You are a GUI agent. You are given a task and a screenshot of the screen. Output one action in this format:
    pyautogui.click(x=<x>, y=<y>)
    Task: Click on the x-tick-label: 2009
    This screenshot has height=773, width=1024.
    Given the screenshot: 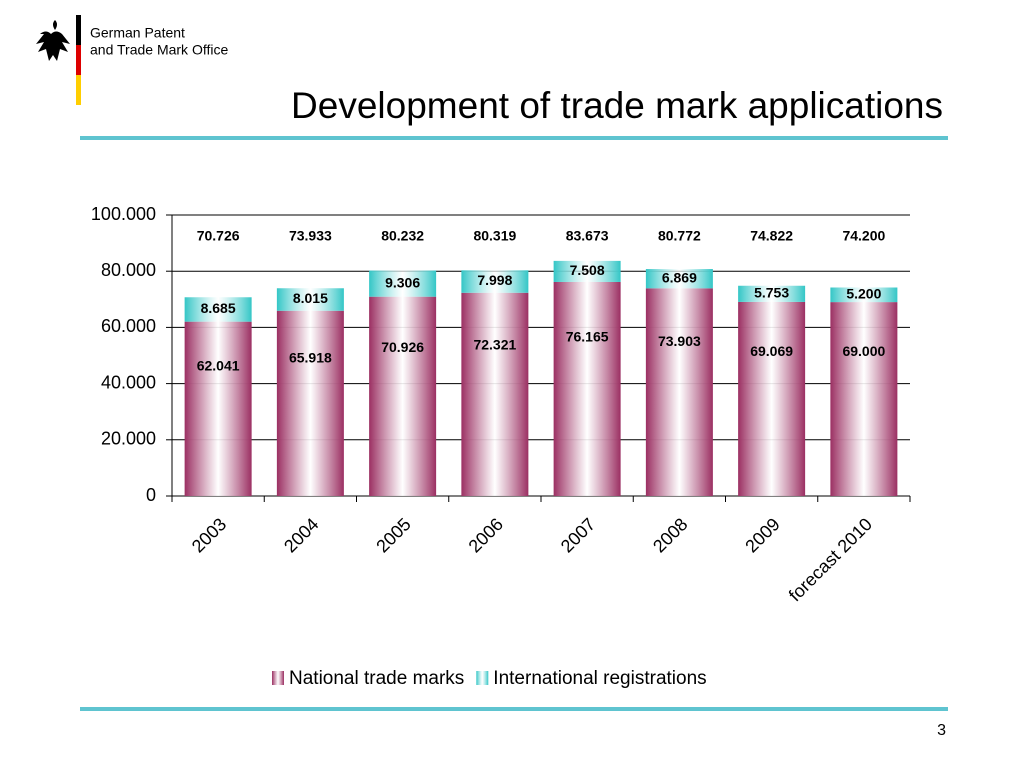 What is the action you would take?
    pyautogui.click(x=762, y=535)
    